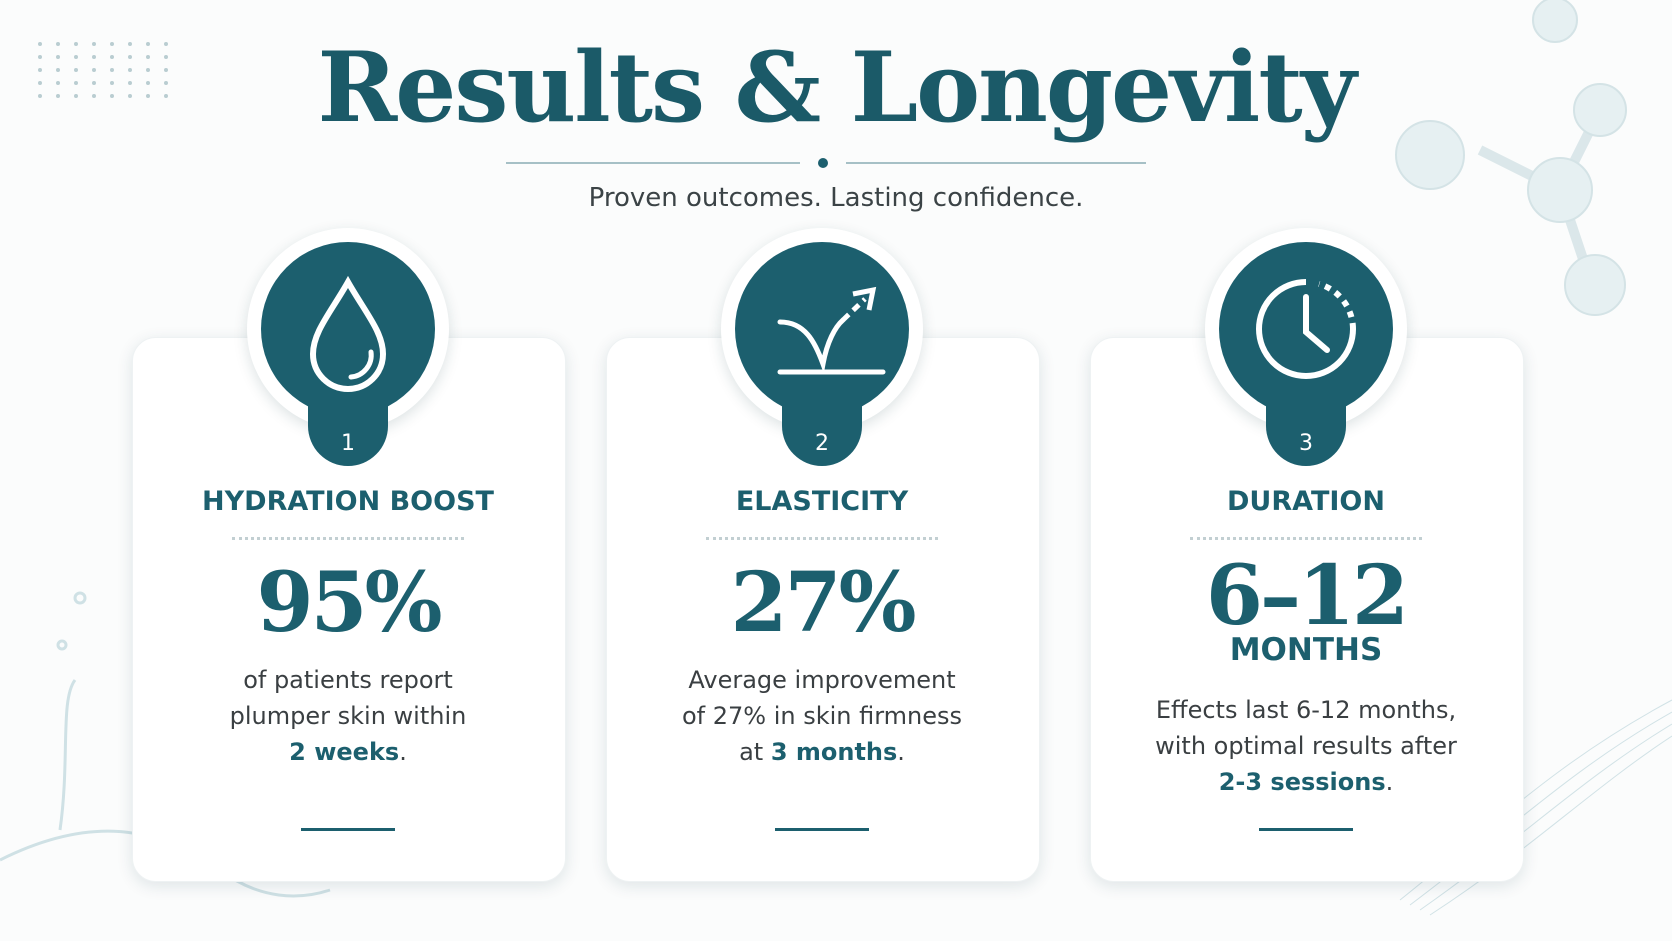  What do you see at coordinates (822, 501) in the screenshot?
I see `card-title: ELASTICITY` at bounding box center [822, 501].